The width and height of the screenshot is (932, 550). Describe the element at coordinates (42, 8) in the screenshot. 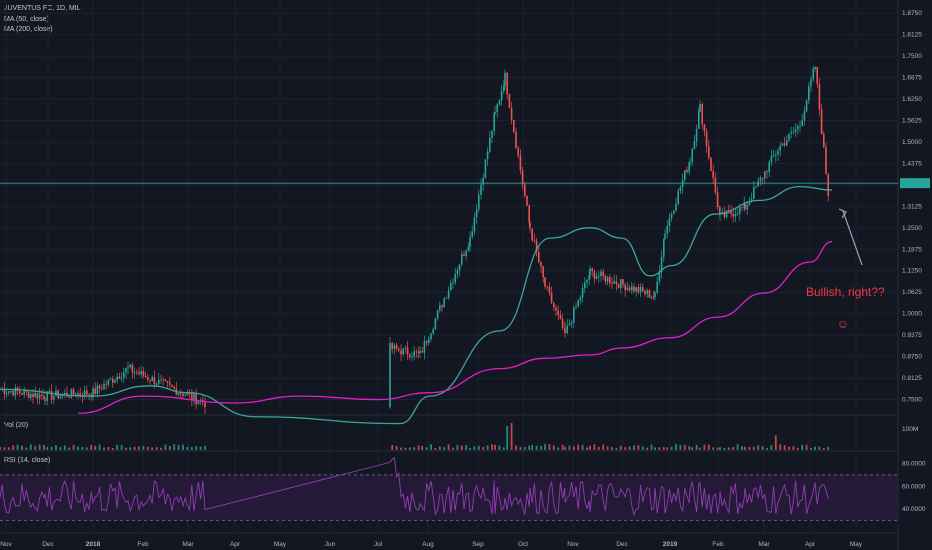

I see `symbol-title: JUVENTUS FC, 1D, MIL` at that location.